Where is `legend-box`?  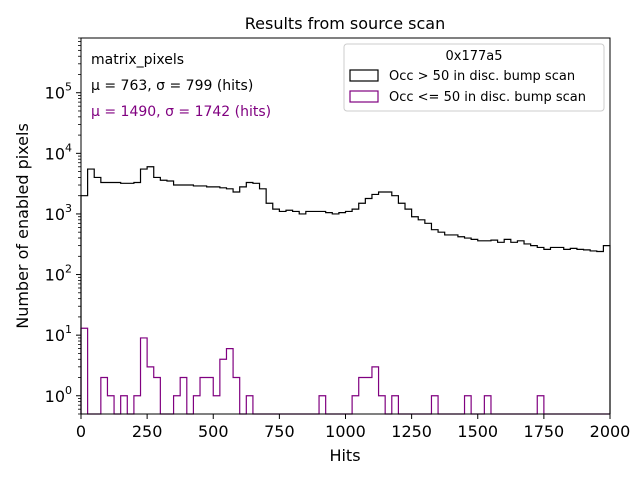 legend-box is located at coordinates (474, 77).